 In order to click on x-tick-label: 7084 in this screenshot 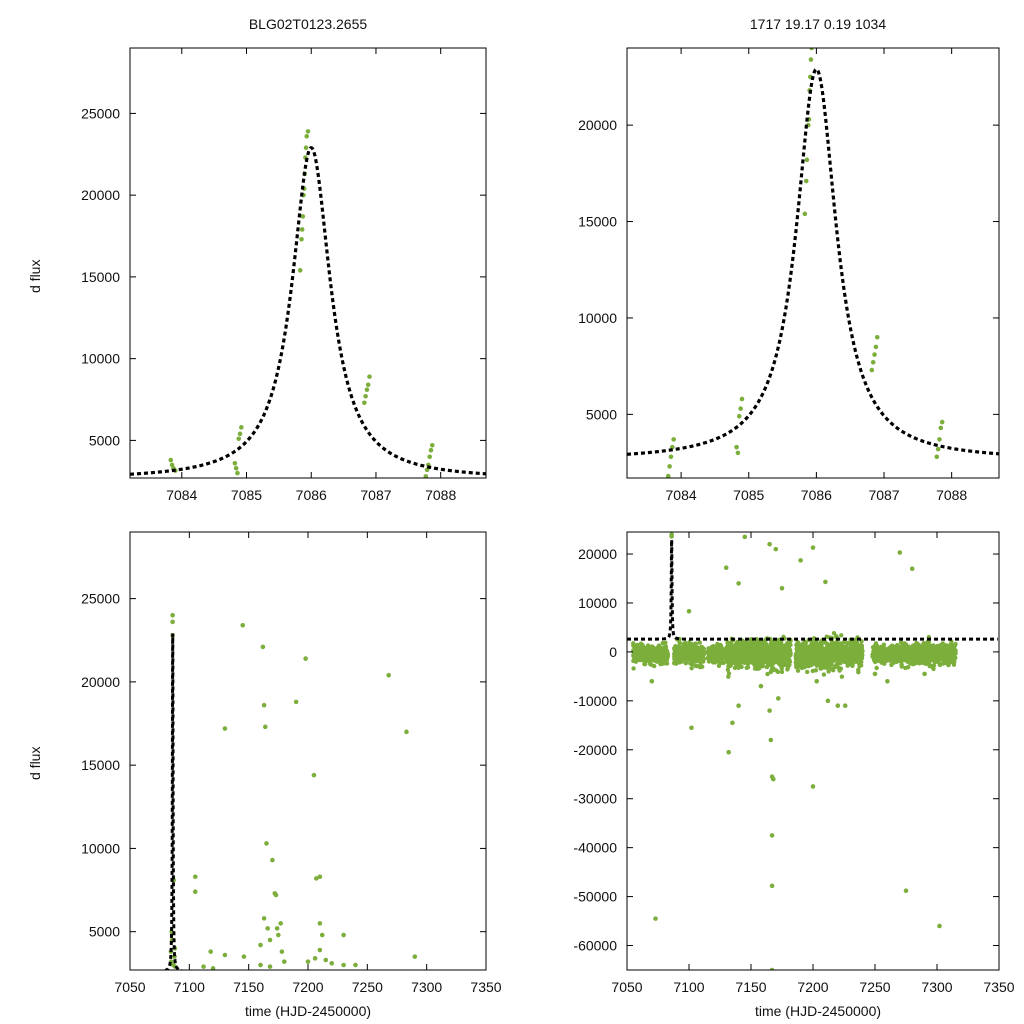, I will do `click(681, 495)`.